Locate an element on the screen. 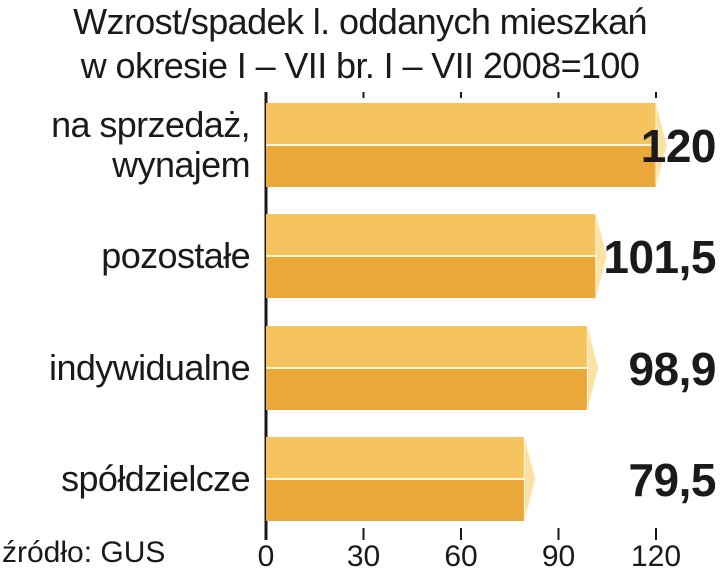  bar-2-lower is located at coordinates (427, 389).